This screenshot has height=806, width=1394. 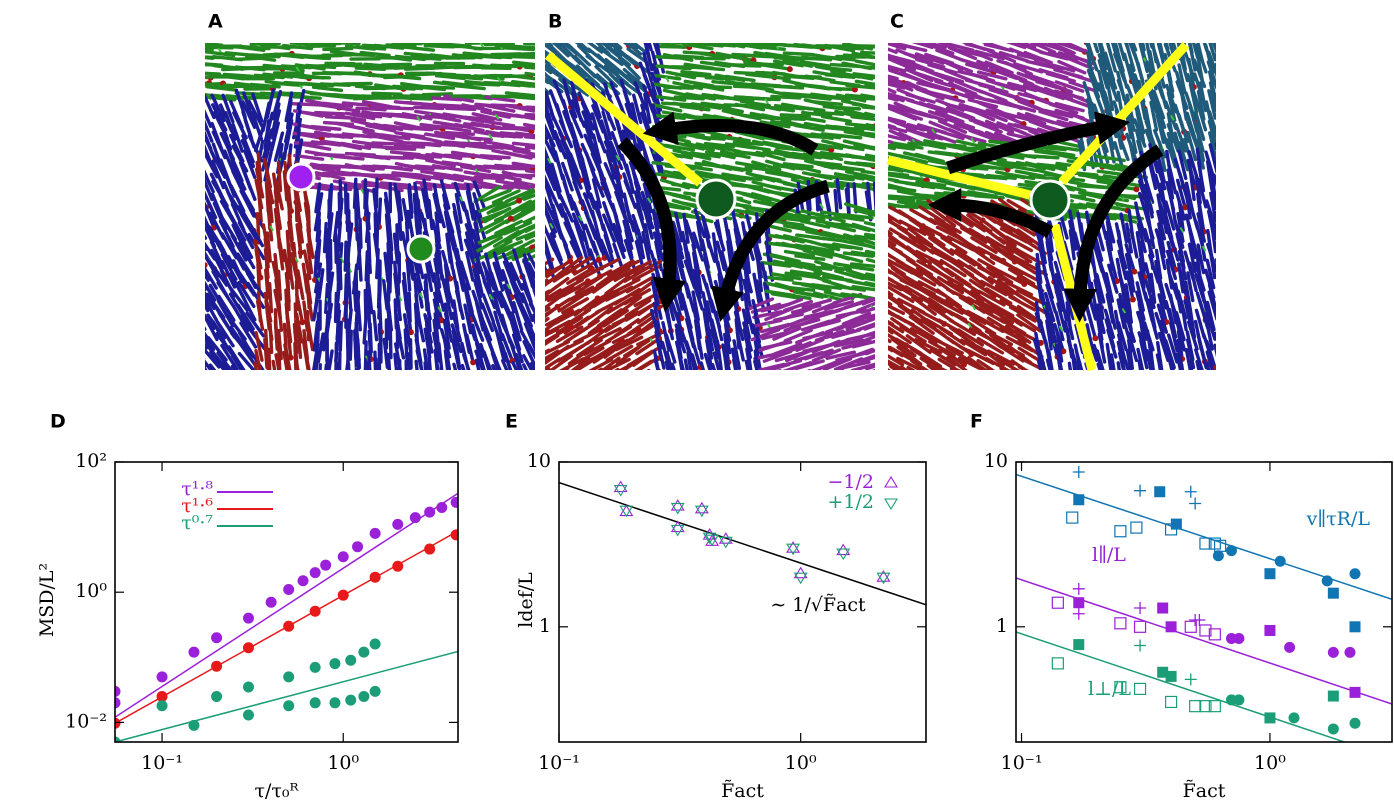 What do you see at coordinates (1109, 555) in the screenshot?
I see `line-label: l∥/L` at bounding box center [1109, 555].